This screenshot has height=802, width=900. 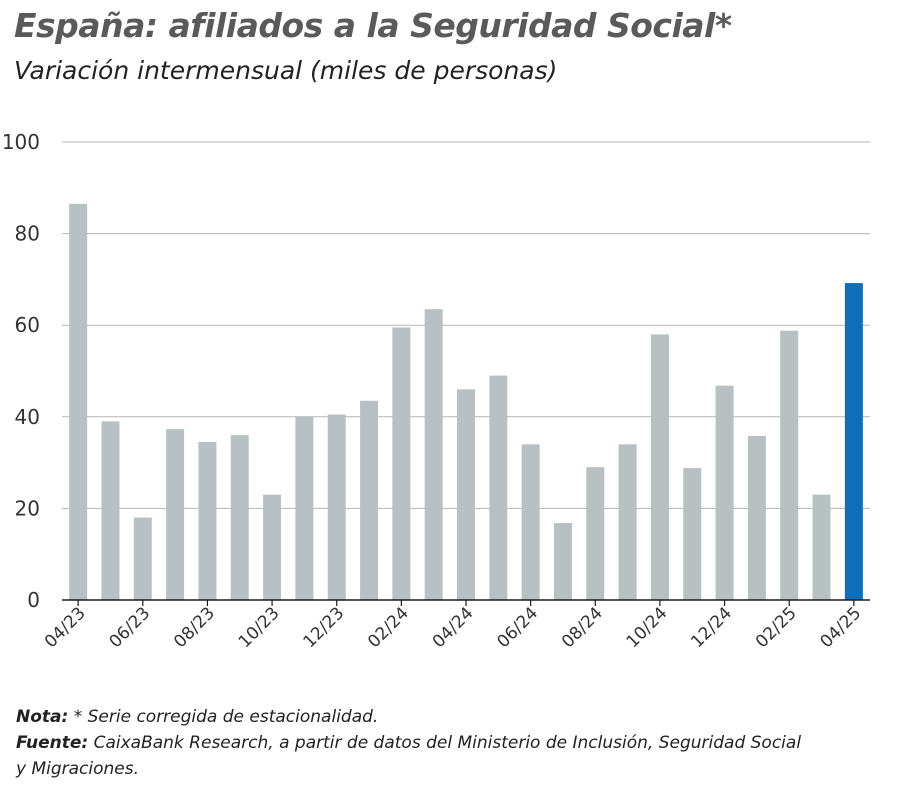 I want to click on bar-04/25, so click(x=853, y=441).